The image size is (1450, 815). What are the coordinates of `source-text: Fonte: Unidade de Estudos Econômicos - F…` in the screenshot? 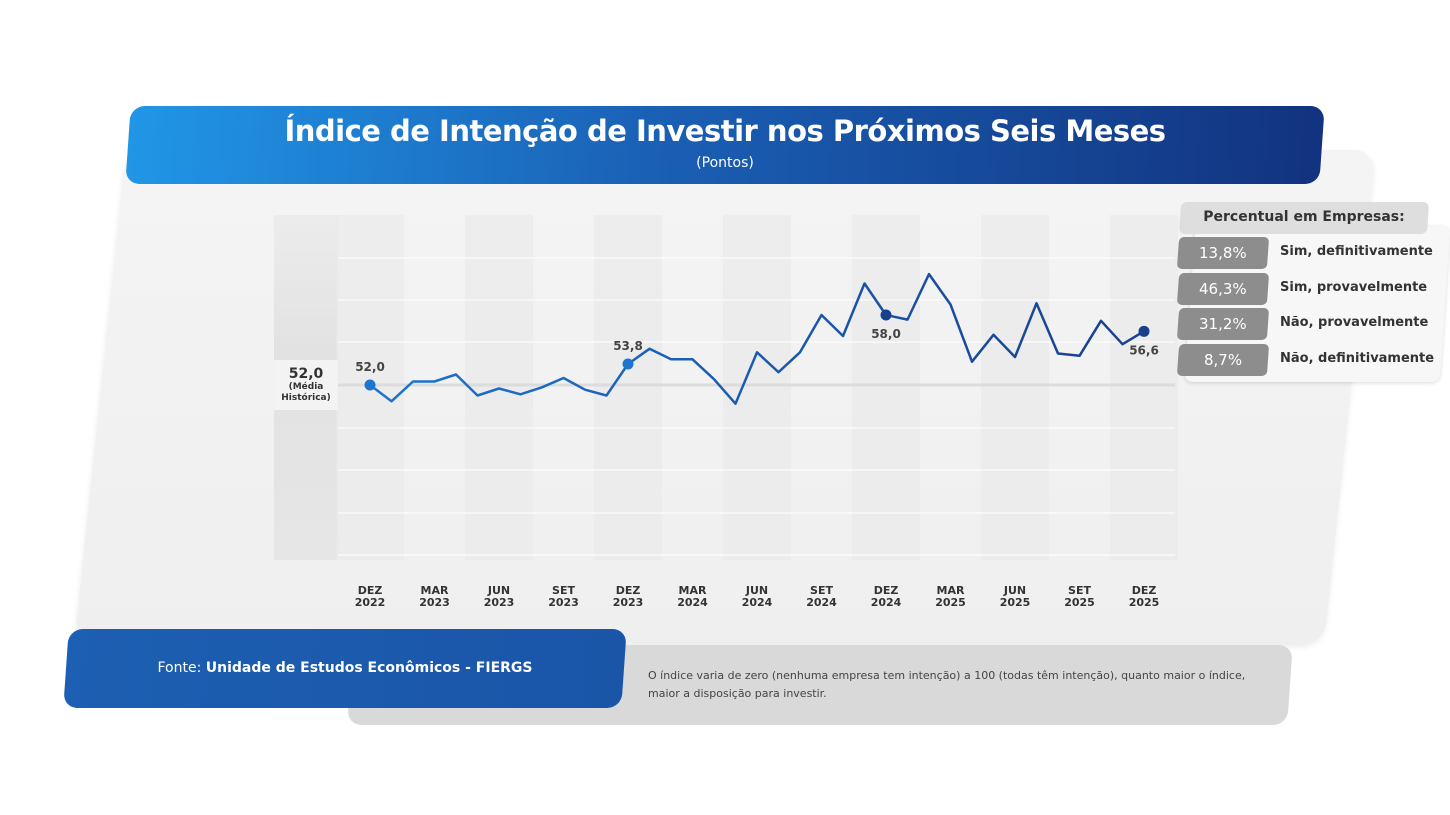 It's located at (345, 668).